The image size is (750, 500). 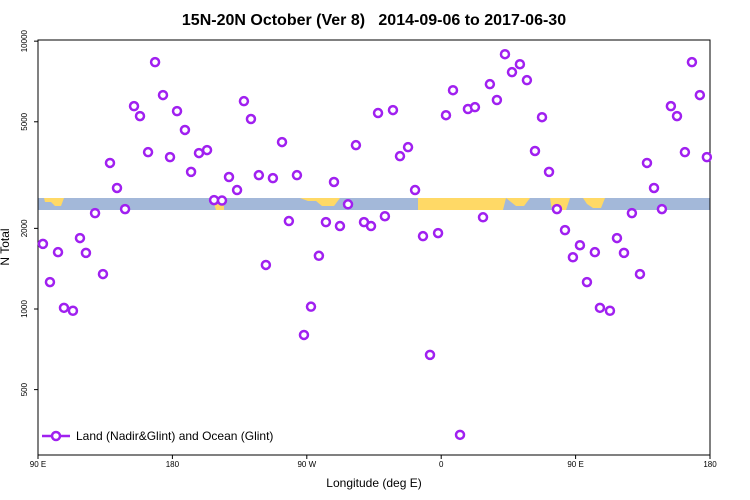 What do you see at coordinates (373, 483) in the screenshot?
I see `x-axis-label: Longitude (deg E)` at bounding box center [373, 483].